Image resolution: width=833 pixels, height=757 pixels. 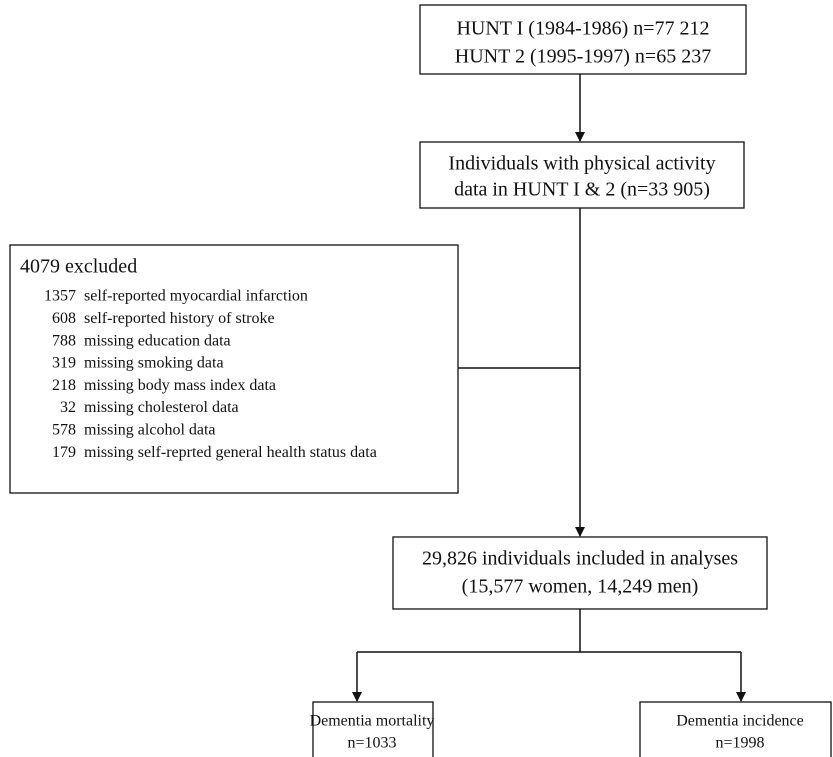 I want to click on excluded-label: self-reported history of stroke, so click(x=179, y=318).